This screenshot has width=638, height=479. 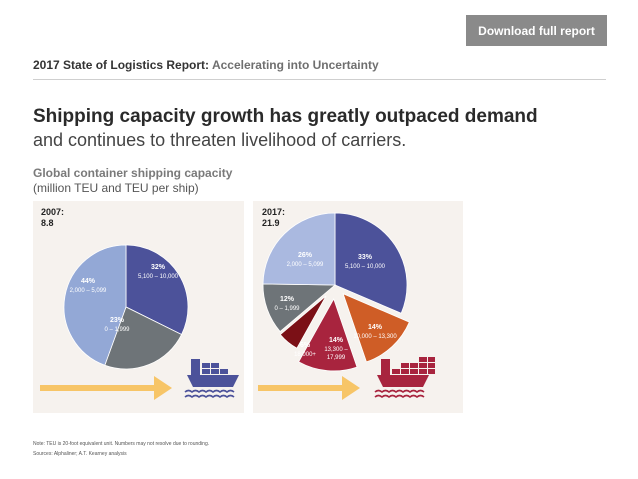 What do you see at coordinates (295, 65) in the screenshot?
I see `report-title-suffix: Accelerating into Uncertainty` at bounding box center [295, 65].